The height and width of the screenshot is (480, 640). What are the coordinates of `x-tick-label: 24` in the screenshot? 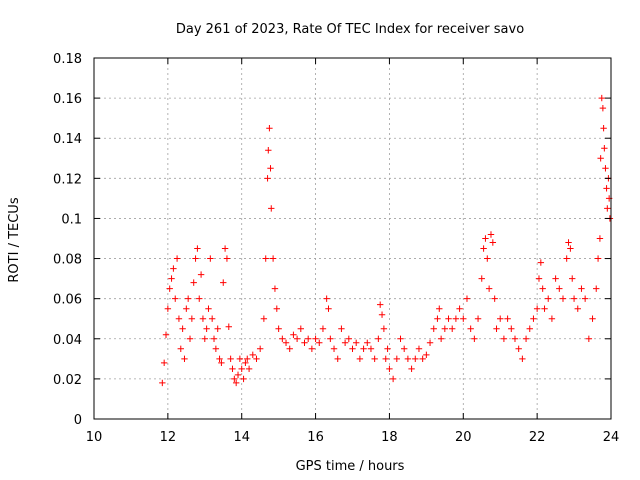 It's located at (611, 437).